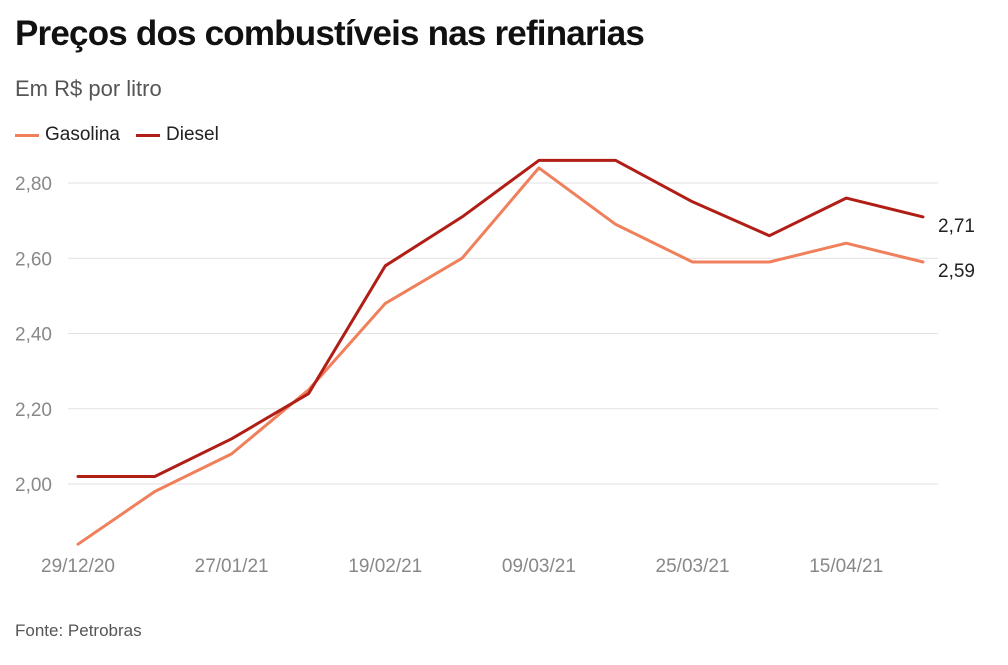  Describe the element at coordinates (125, 135) in the screenshot. I see `legend: Gasolina Diesel` at that location.